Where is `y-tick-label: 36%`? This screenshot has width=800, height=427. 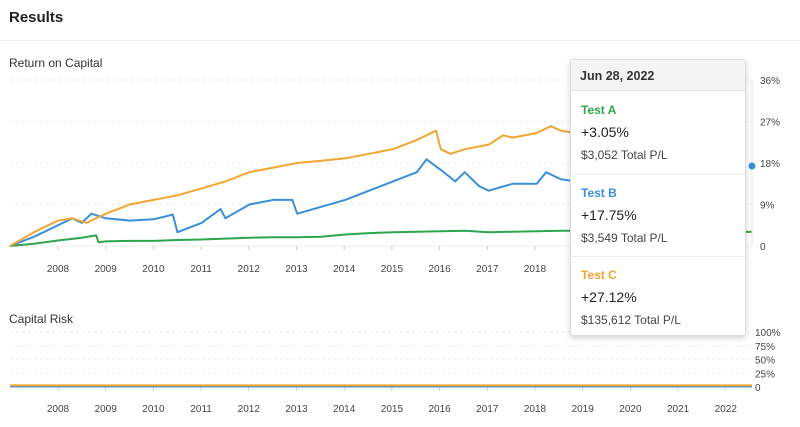
y-tick-label: 36% is located at coordinates (770, 81).